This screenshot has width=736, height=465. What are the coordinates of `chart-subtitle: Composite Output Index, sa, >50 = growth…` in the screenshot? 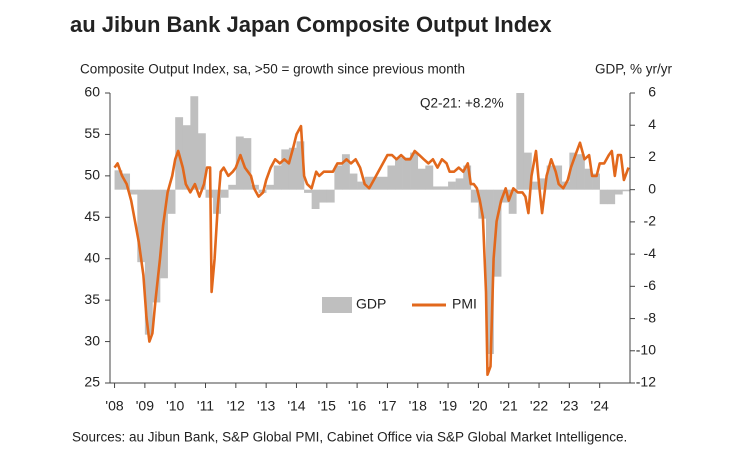 It's located at (272, 69).